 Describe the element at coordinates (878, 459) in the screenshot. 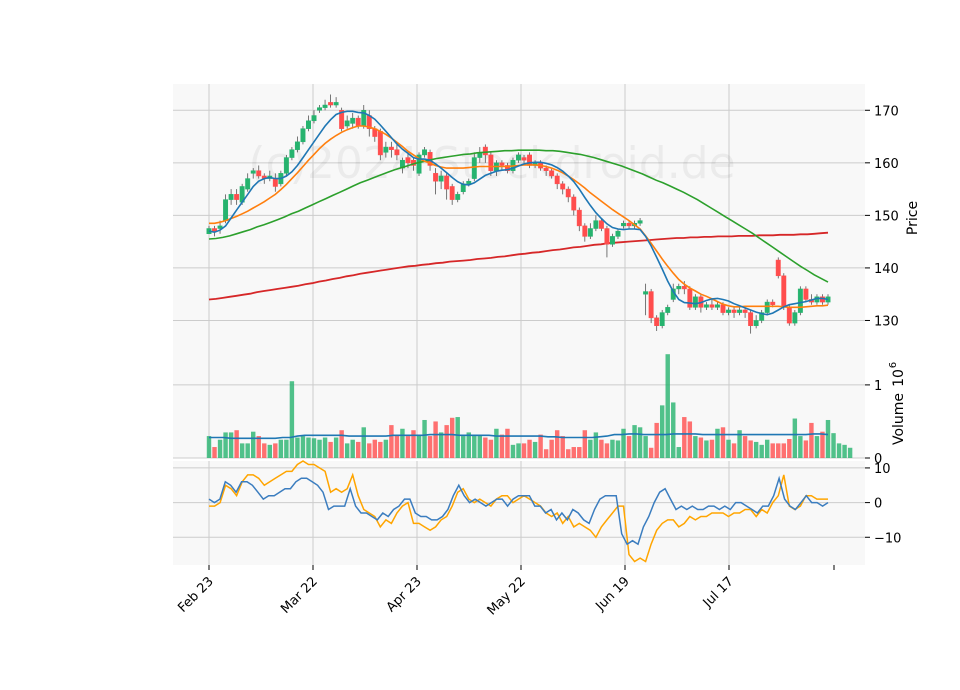

I see `volume-tick-label: 0` at that location.